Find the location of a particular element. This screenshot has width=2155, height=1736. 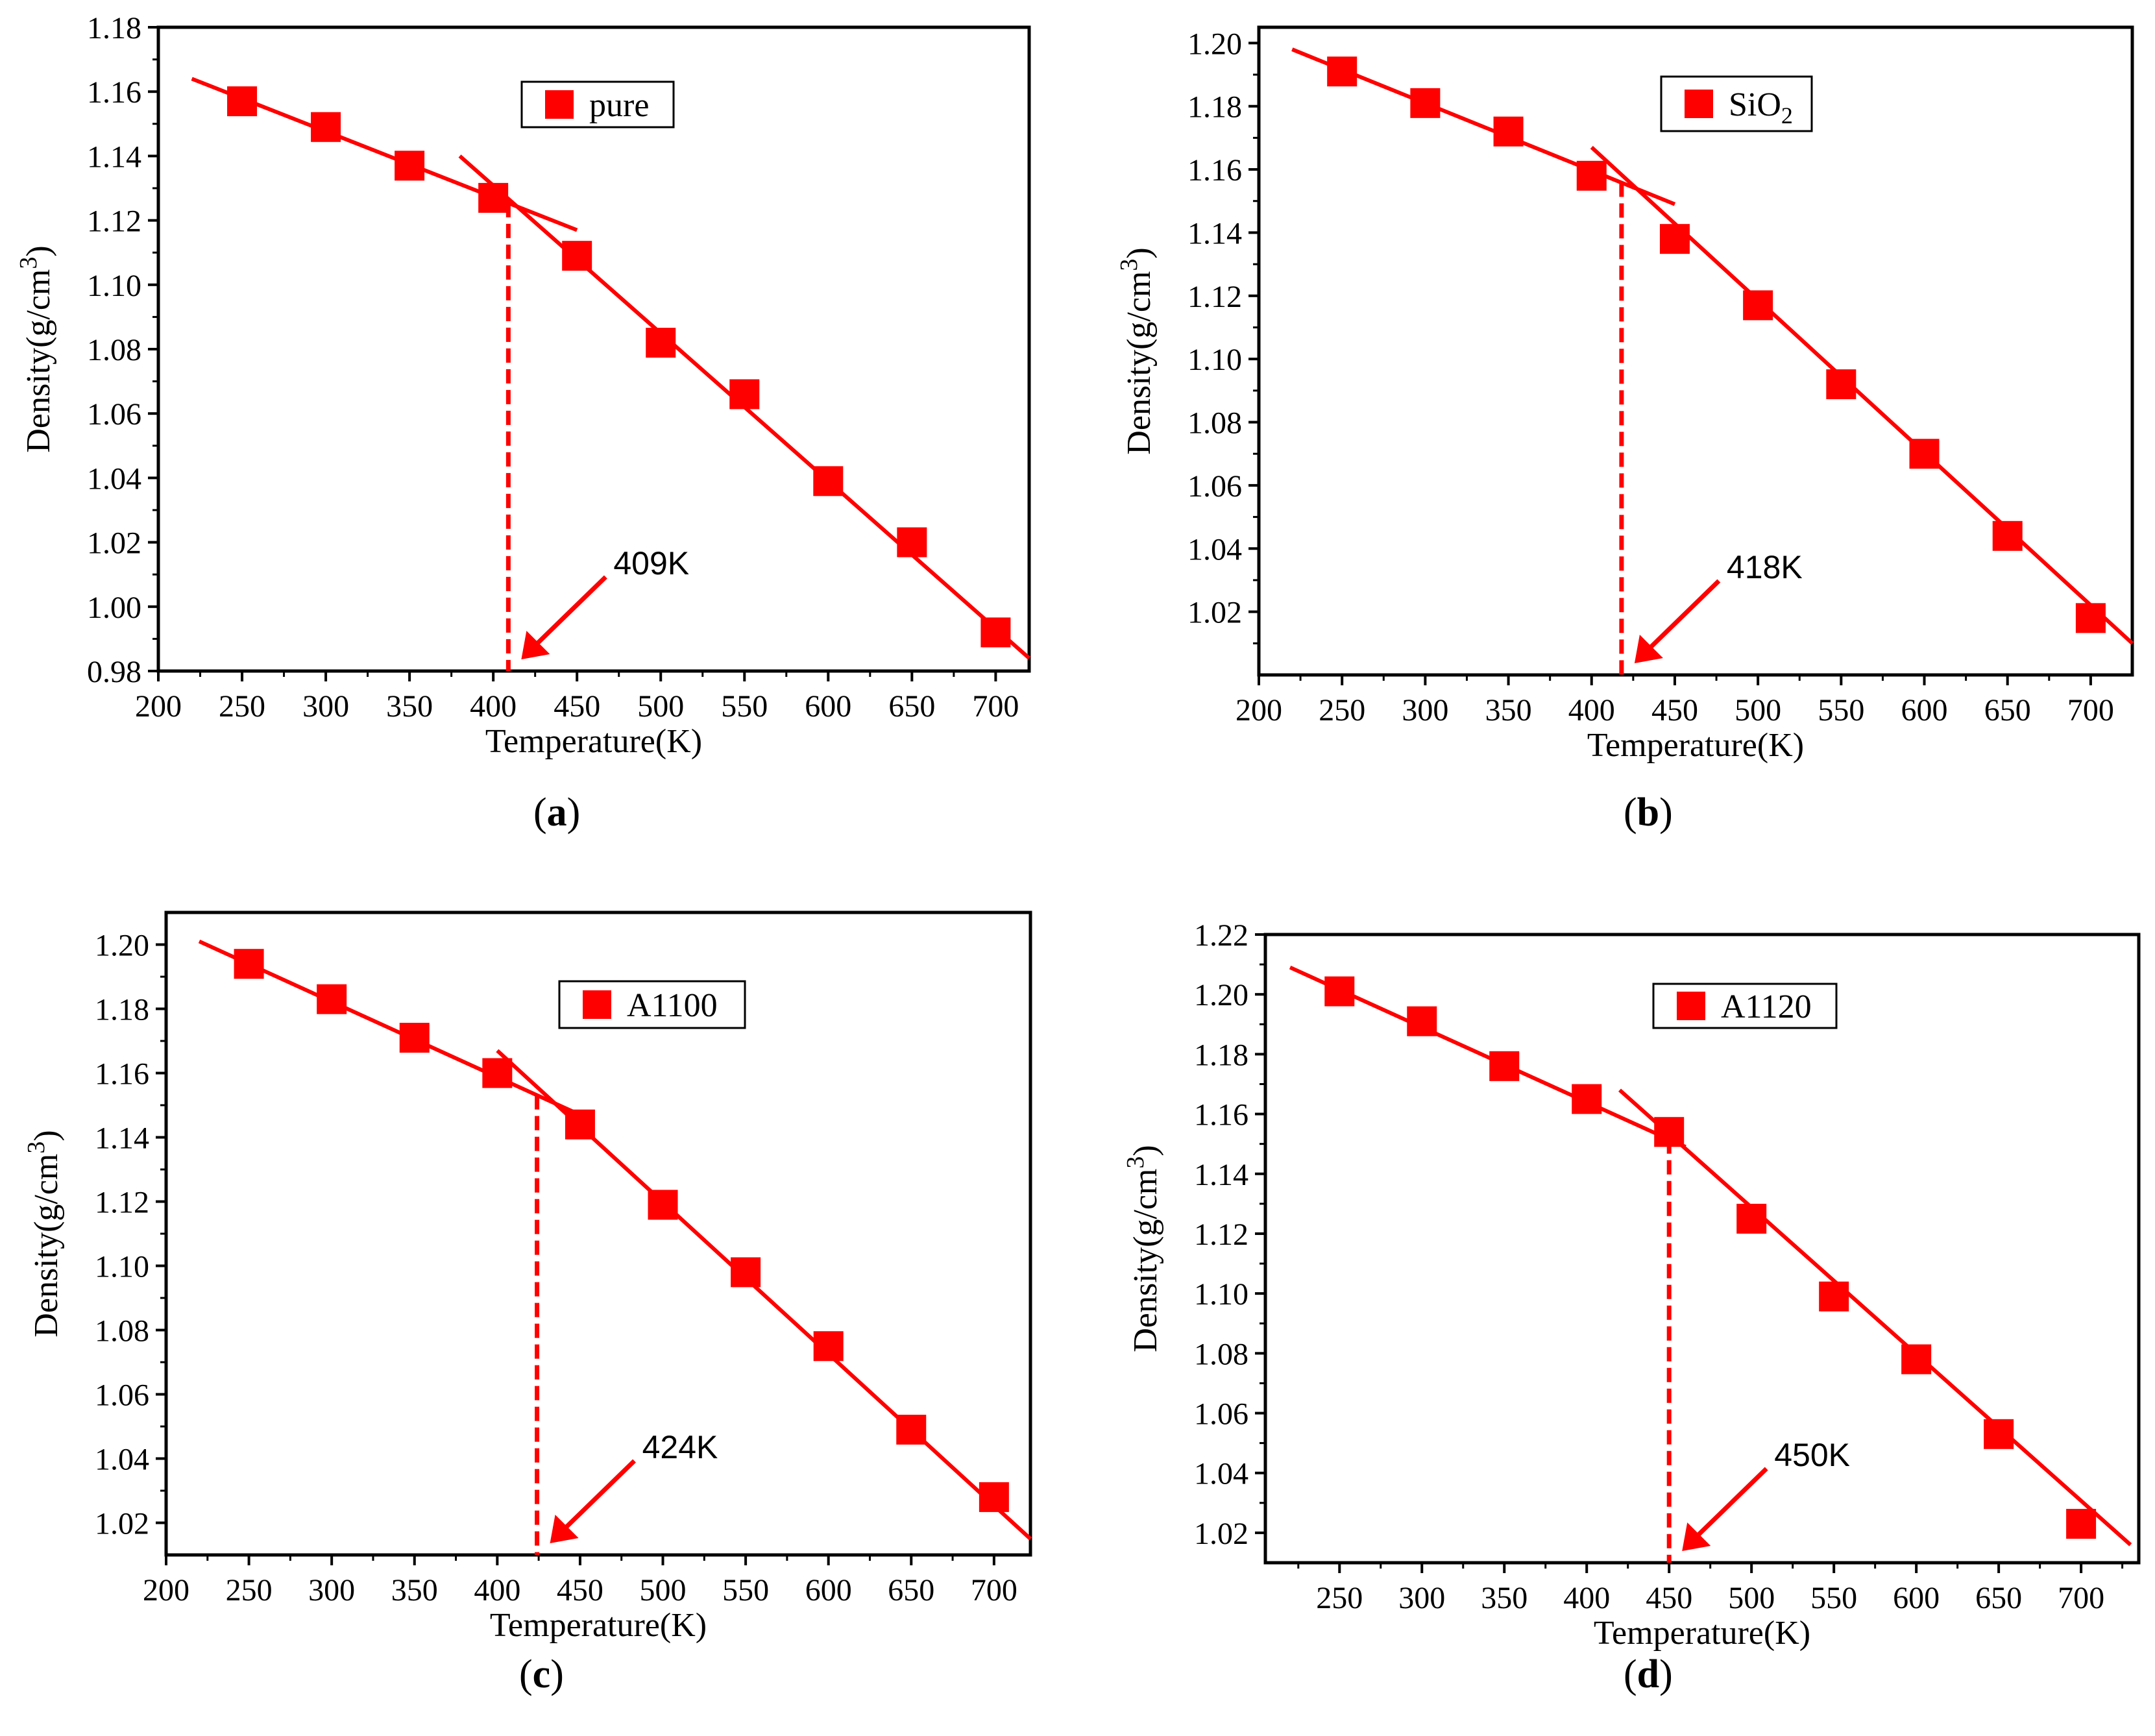

panel-label: (a) is located at coordinates (556, 812).